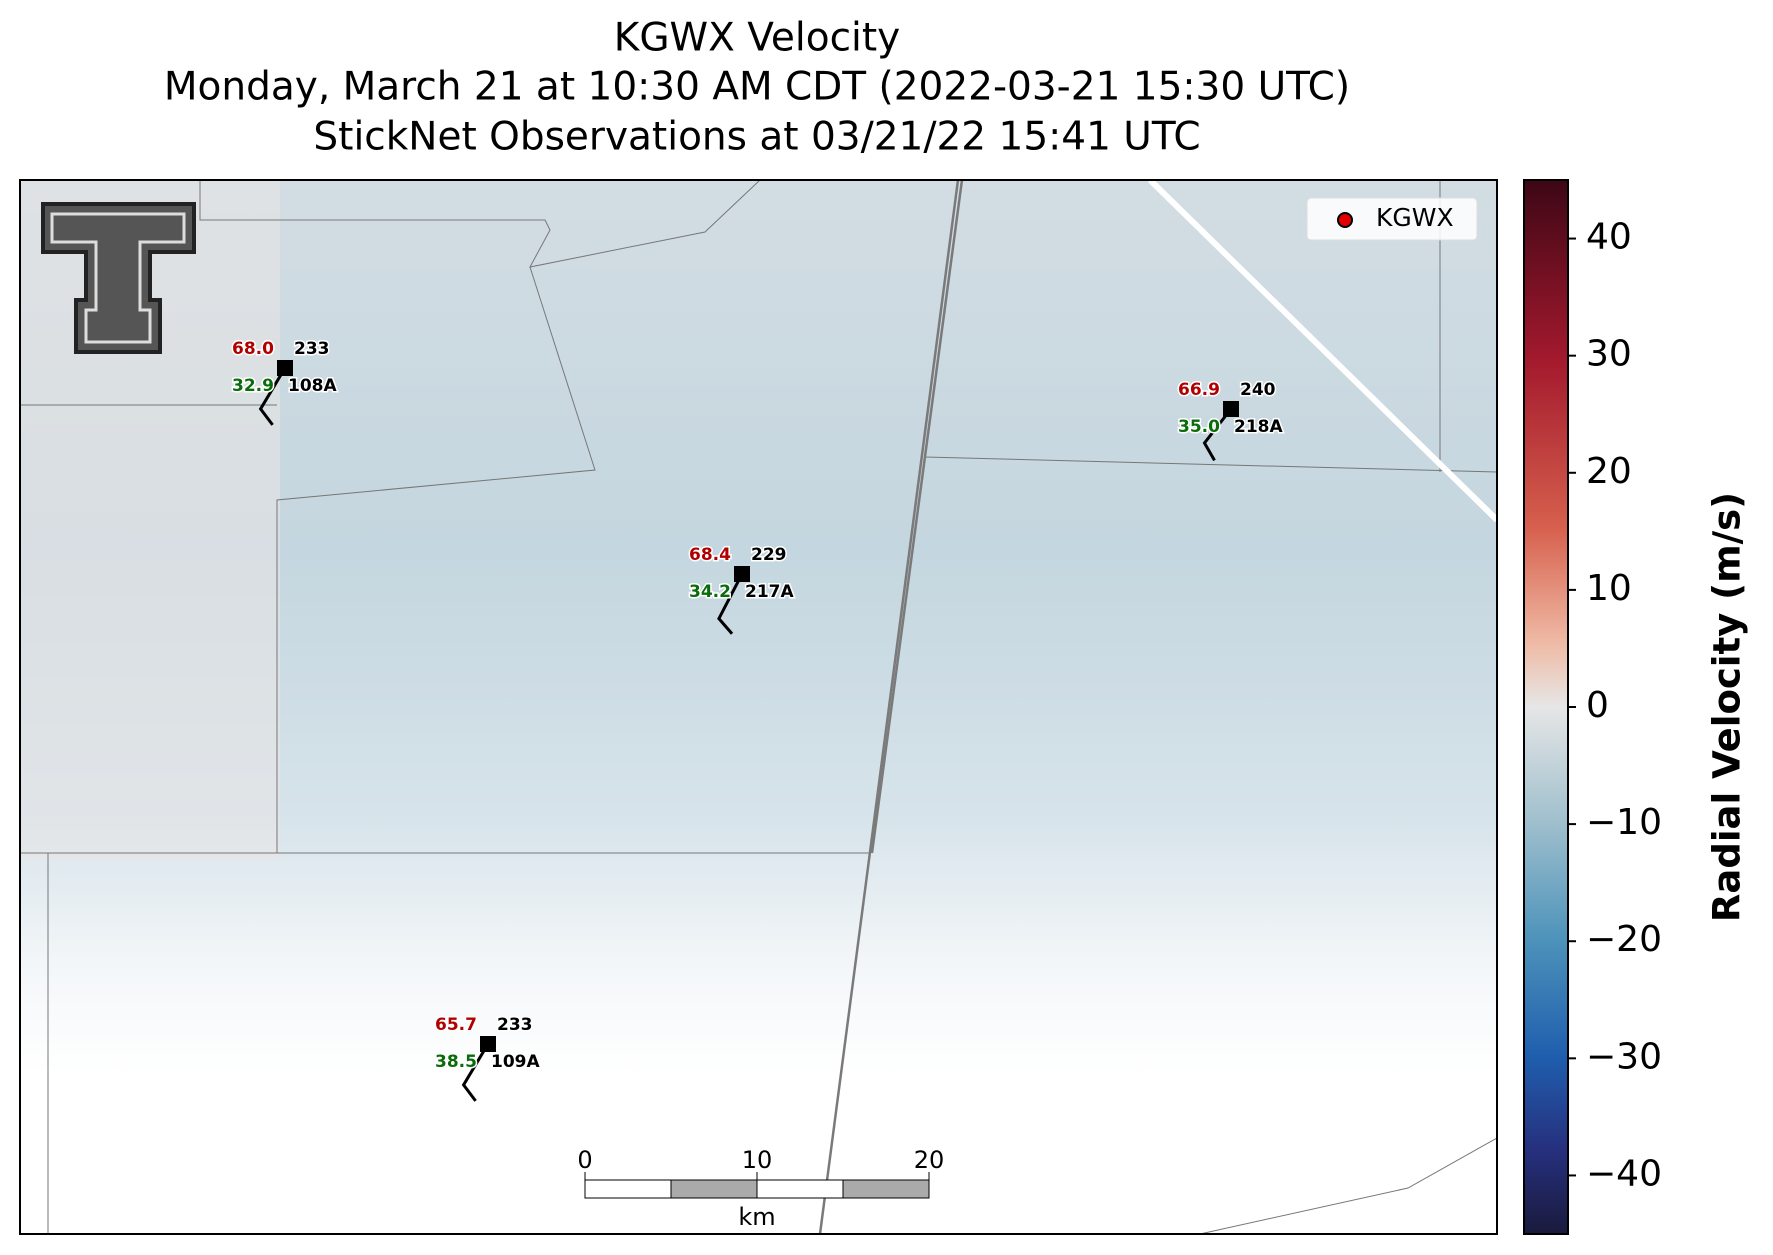  What do you see at coordinates (1322, 351) in the screenshot?
I see `beam-gap` at bounding box center [1322, 351].